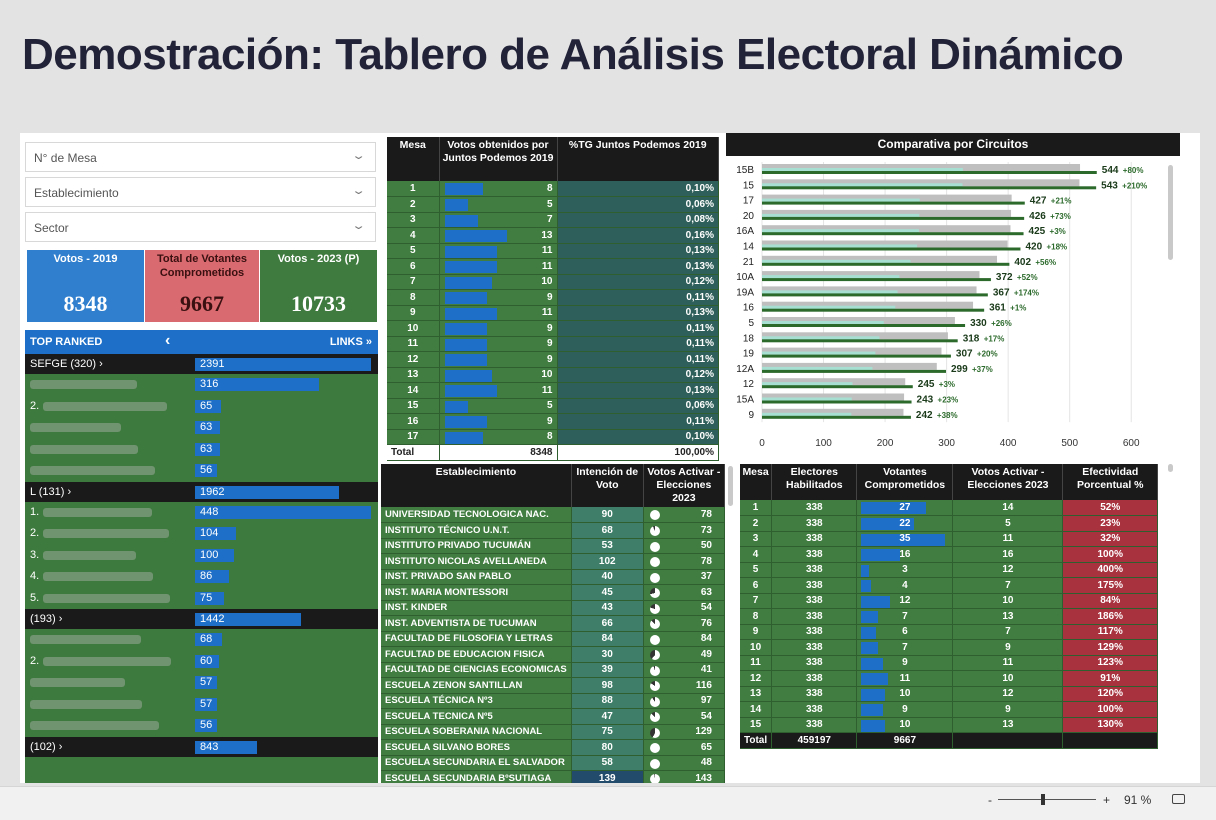 The image size is (1216, 820). What do you see at coordinates (949, 554) in the screenshot?
I see `table-row: 4 338 16 16 100%` at bounding box center [949, 554].